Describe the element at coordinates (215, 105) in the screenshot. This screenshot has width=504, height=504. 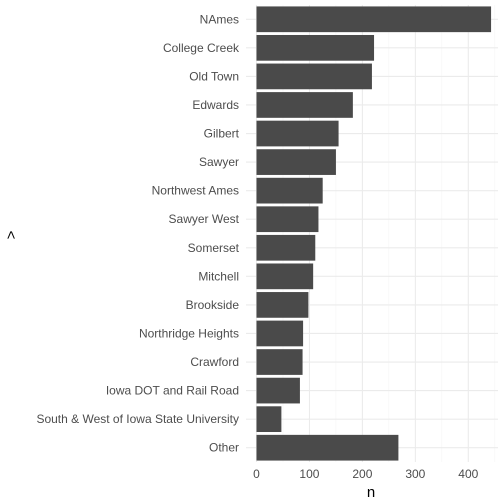
I see `category-label: Edwards` at that location.